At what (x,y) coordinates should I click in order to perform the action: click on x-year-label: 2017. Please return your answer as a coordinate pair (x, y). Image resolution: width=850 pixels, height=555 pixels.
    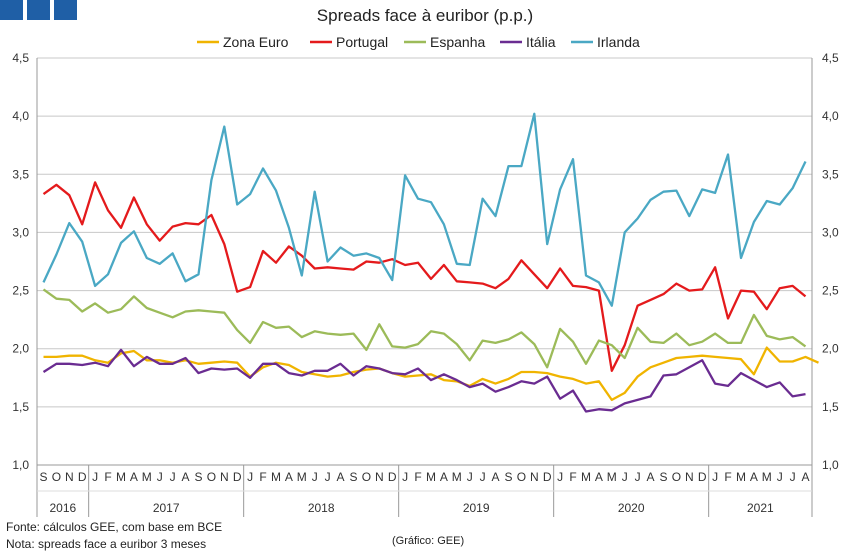
    Looking at the image, I should click on (166, 508).